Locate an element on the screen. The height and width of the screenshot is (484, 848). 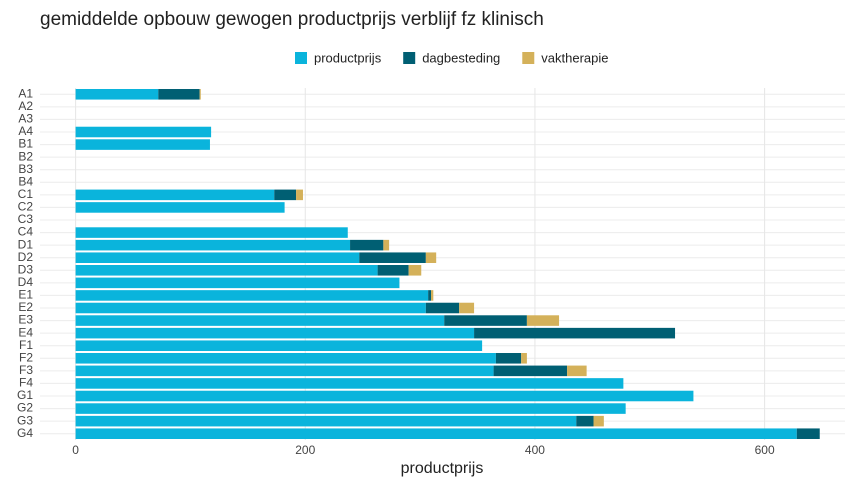
y-tick-label: D1 is located at coordinates (26, 244).